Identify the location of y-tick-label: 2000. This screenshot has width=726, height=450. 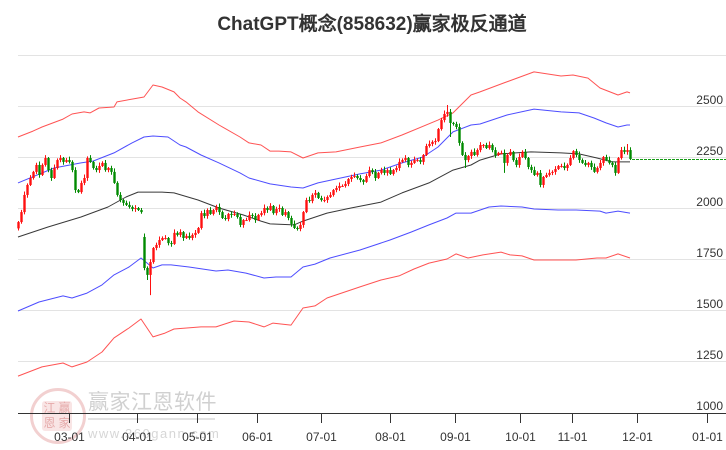
(709, 202).